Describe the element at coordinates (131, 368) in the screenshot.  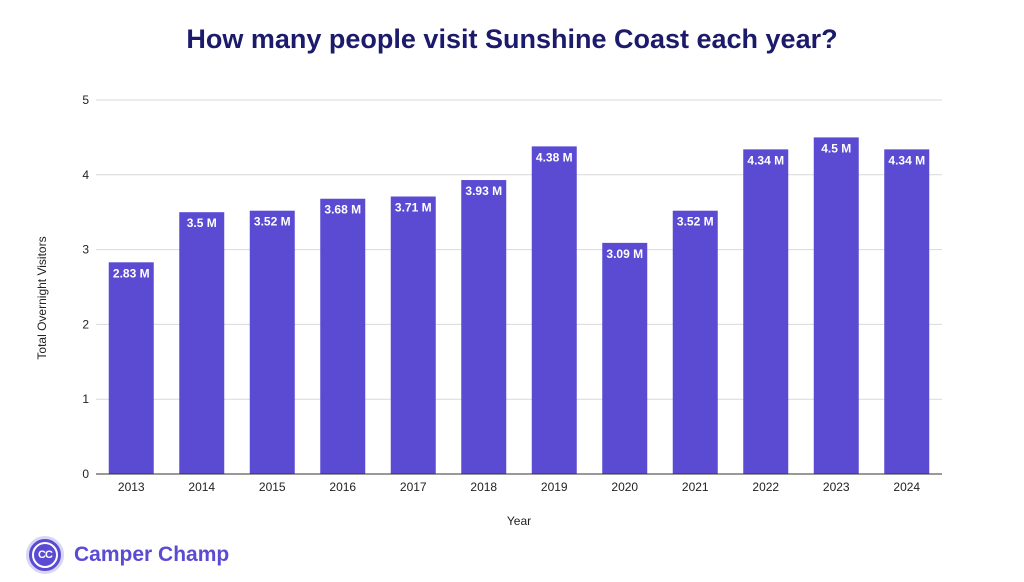
I see `bar-2013` at that location.